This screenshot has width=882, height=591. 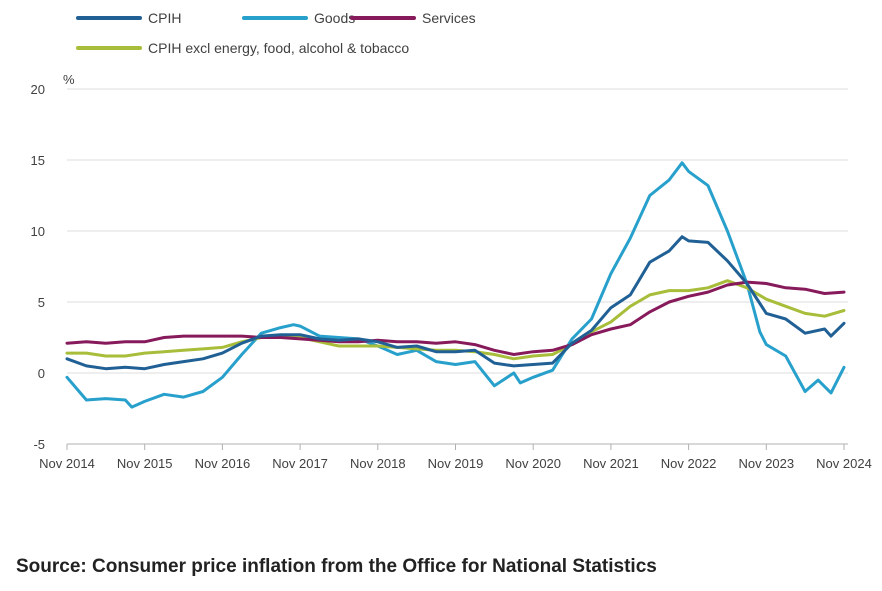 I want to click on x-tick-label-2: Nov 2016, so click(x=223, y=463).